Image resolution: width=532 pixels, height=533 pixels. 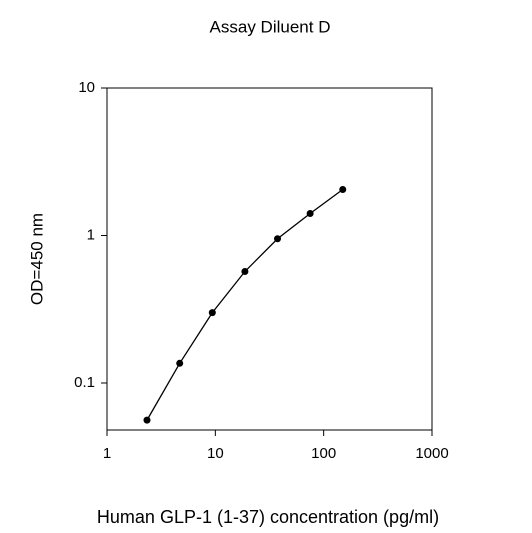 What do you see at coordinates (270, 26) in the screenshot?
I see `chart-title: Assay Diluent D` at bounding box center [270, 26].